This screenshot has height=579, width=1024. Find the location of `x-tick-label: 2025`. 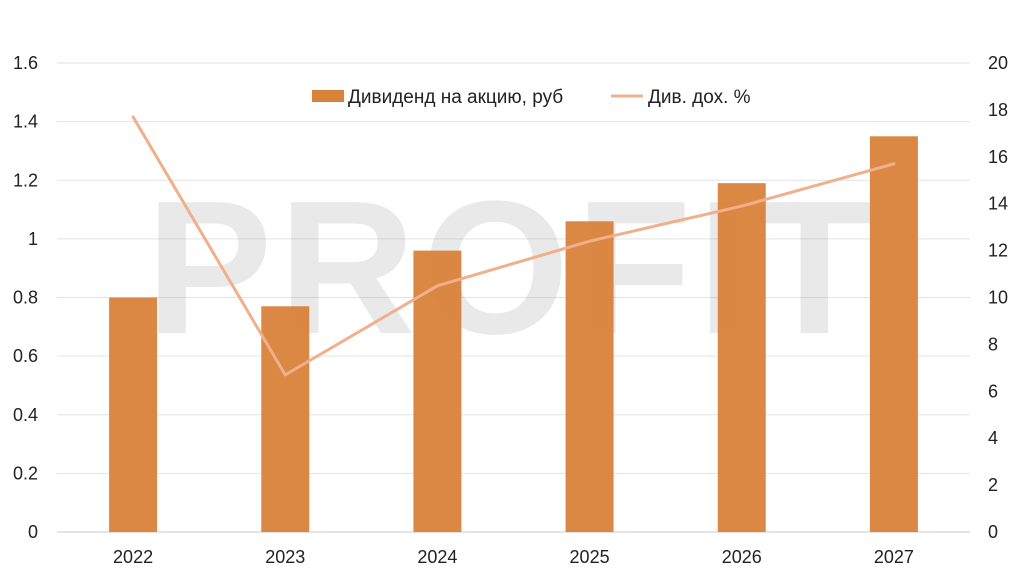

x-tick-label: 2025 is located at coordinates (590, 557).